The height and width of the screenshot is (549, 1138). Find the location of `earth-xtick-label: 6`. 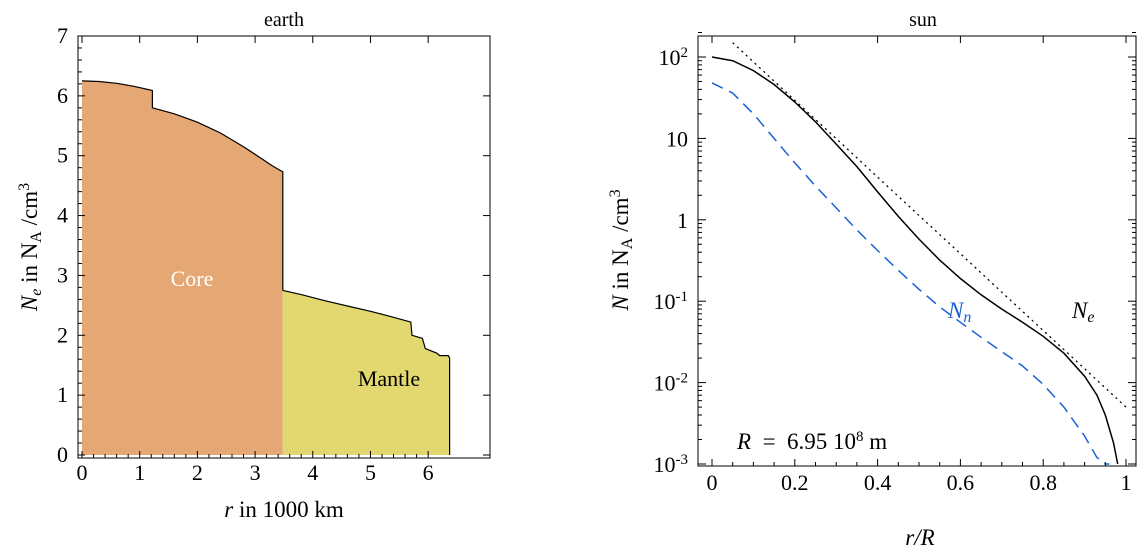

earth-xtick-label: 6 is located at coordinates (428, 472).